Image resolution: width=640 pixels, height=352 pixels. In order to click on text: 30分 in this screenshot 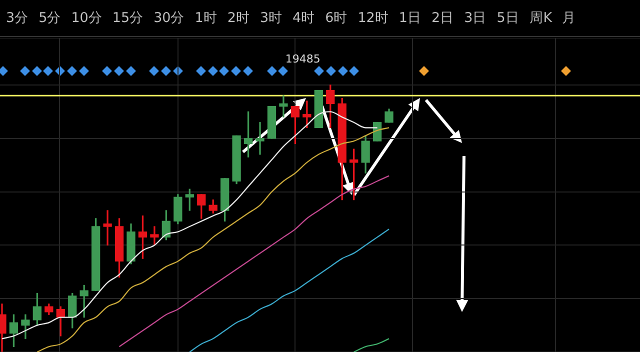, I will do `click(169, 18)`.